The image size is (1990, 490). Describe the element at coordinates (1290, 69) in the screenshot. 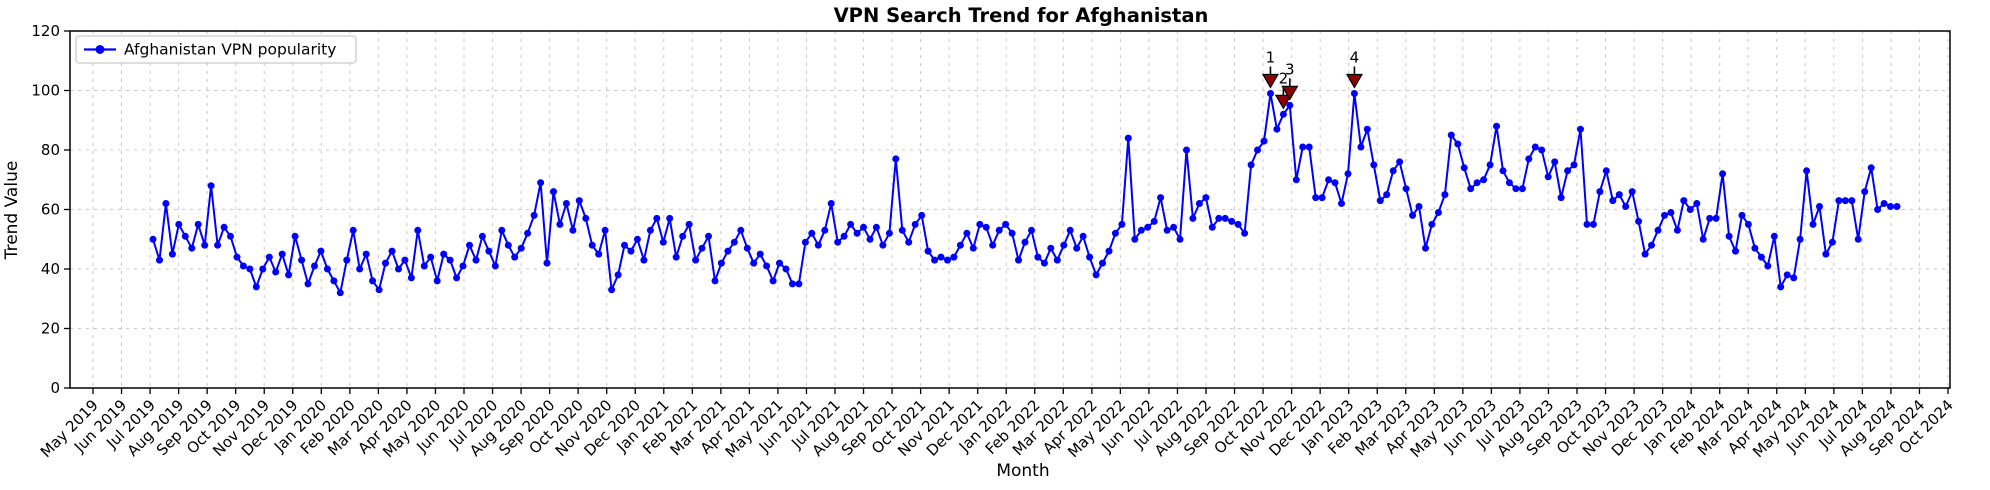

I see `annotation-number: 3` at that location.